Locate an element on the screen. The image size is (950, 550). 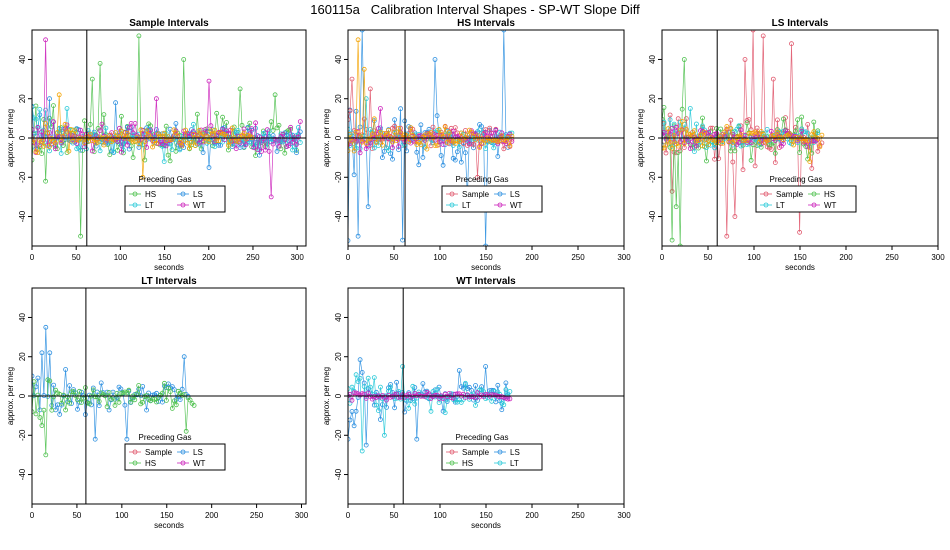
y-tick-label: 40 is located at coordinates (338, 58).